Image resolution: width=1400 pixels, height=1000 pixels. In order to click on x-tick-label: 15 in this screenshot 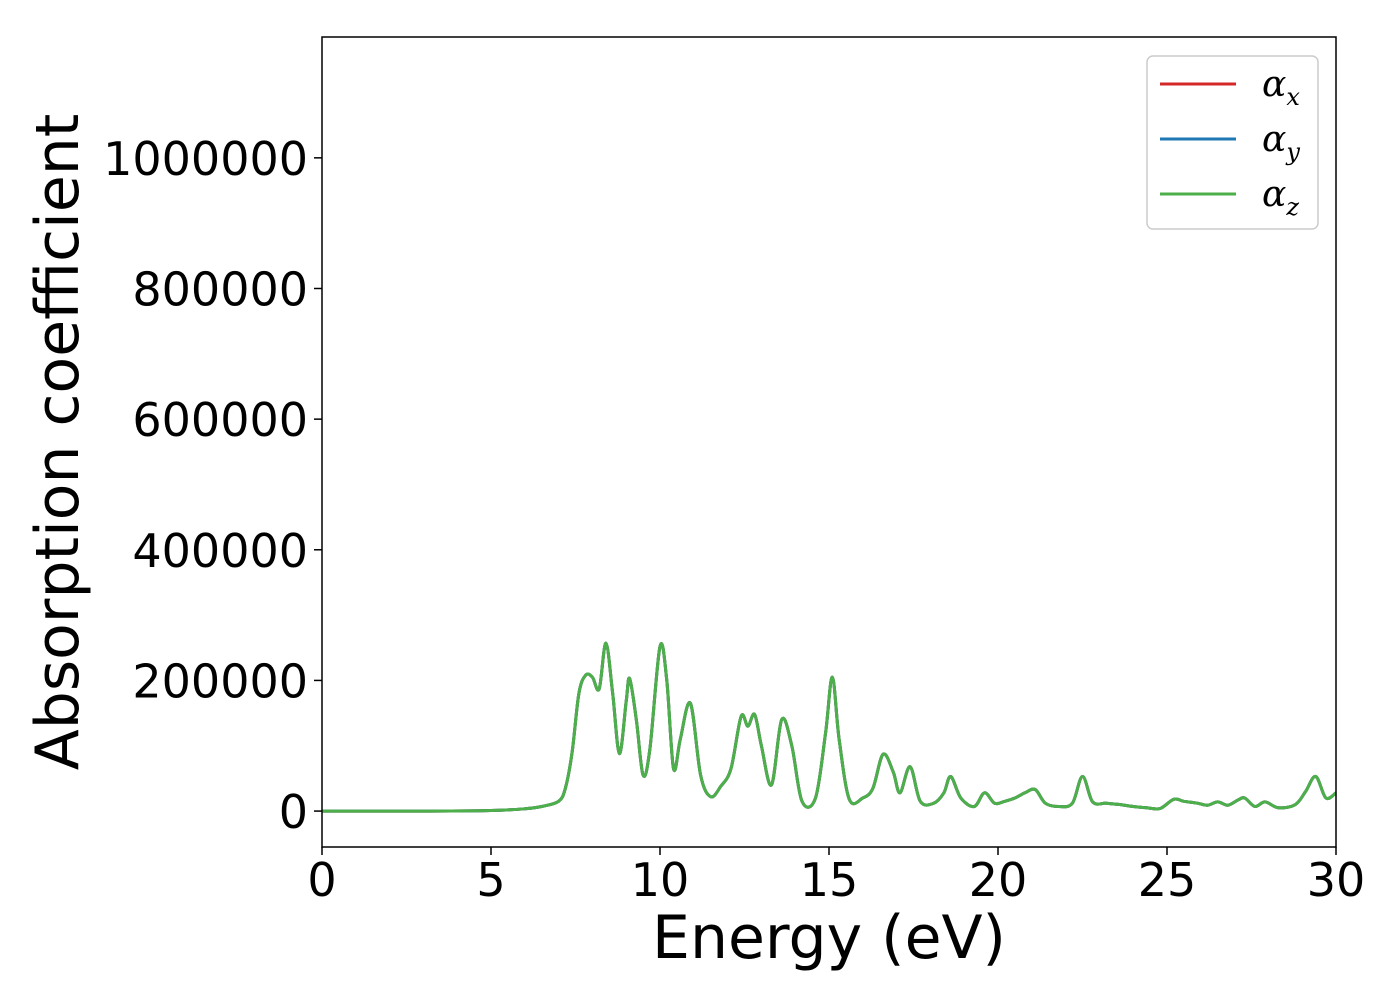, I will do `click(829, 880)`.